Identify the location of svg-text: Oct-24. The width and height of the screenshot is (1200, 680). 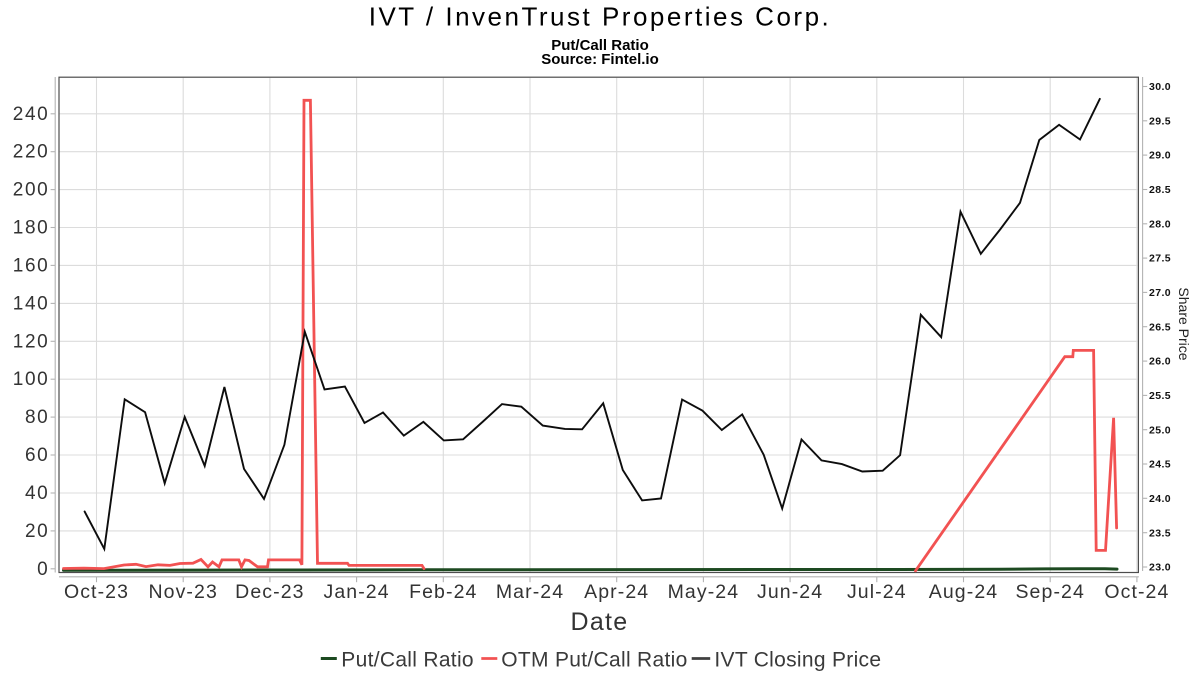
(1136, 592).